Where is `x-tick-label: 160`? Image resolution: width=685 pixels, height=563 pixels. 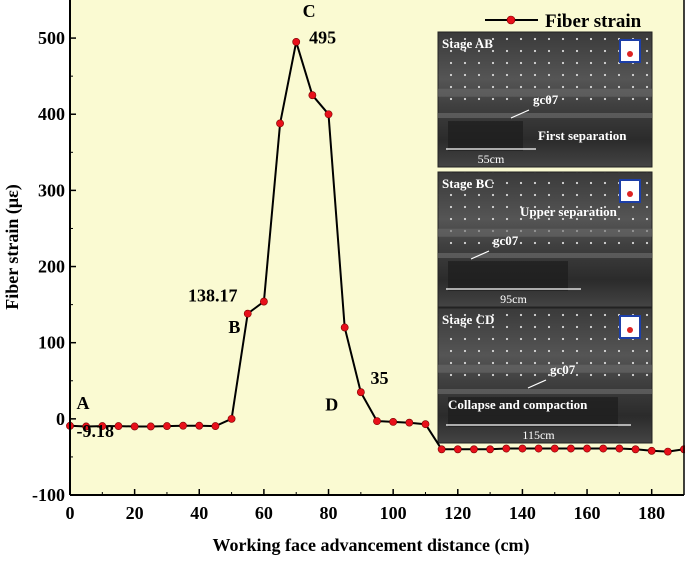
x-tick-label: 160 is located at coordinates (587, 513).